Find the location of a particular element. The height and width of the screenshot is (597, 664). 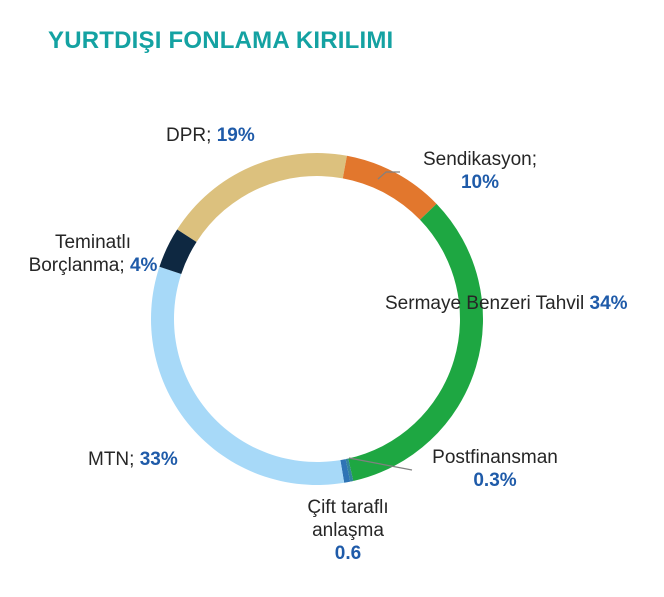

label-dpr-name: DPR; is located at coordinates (189, 135).